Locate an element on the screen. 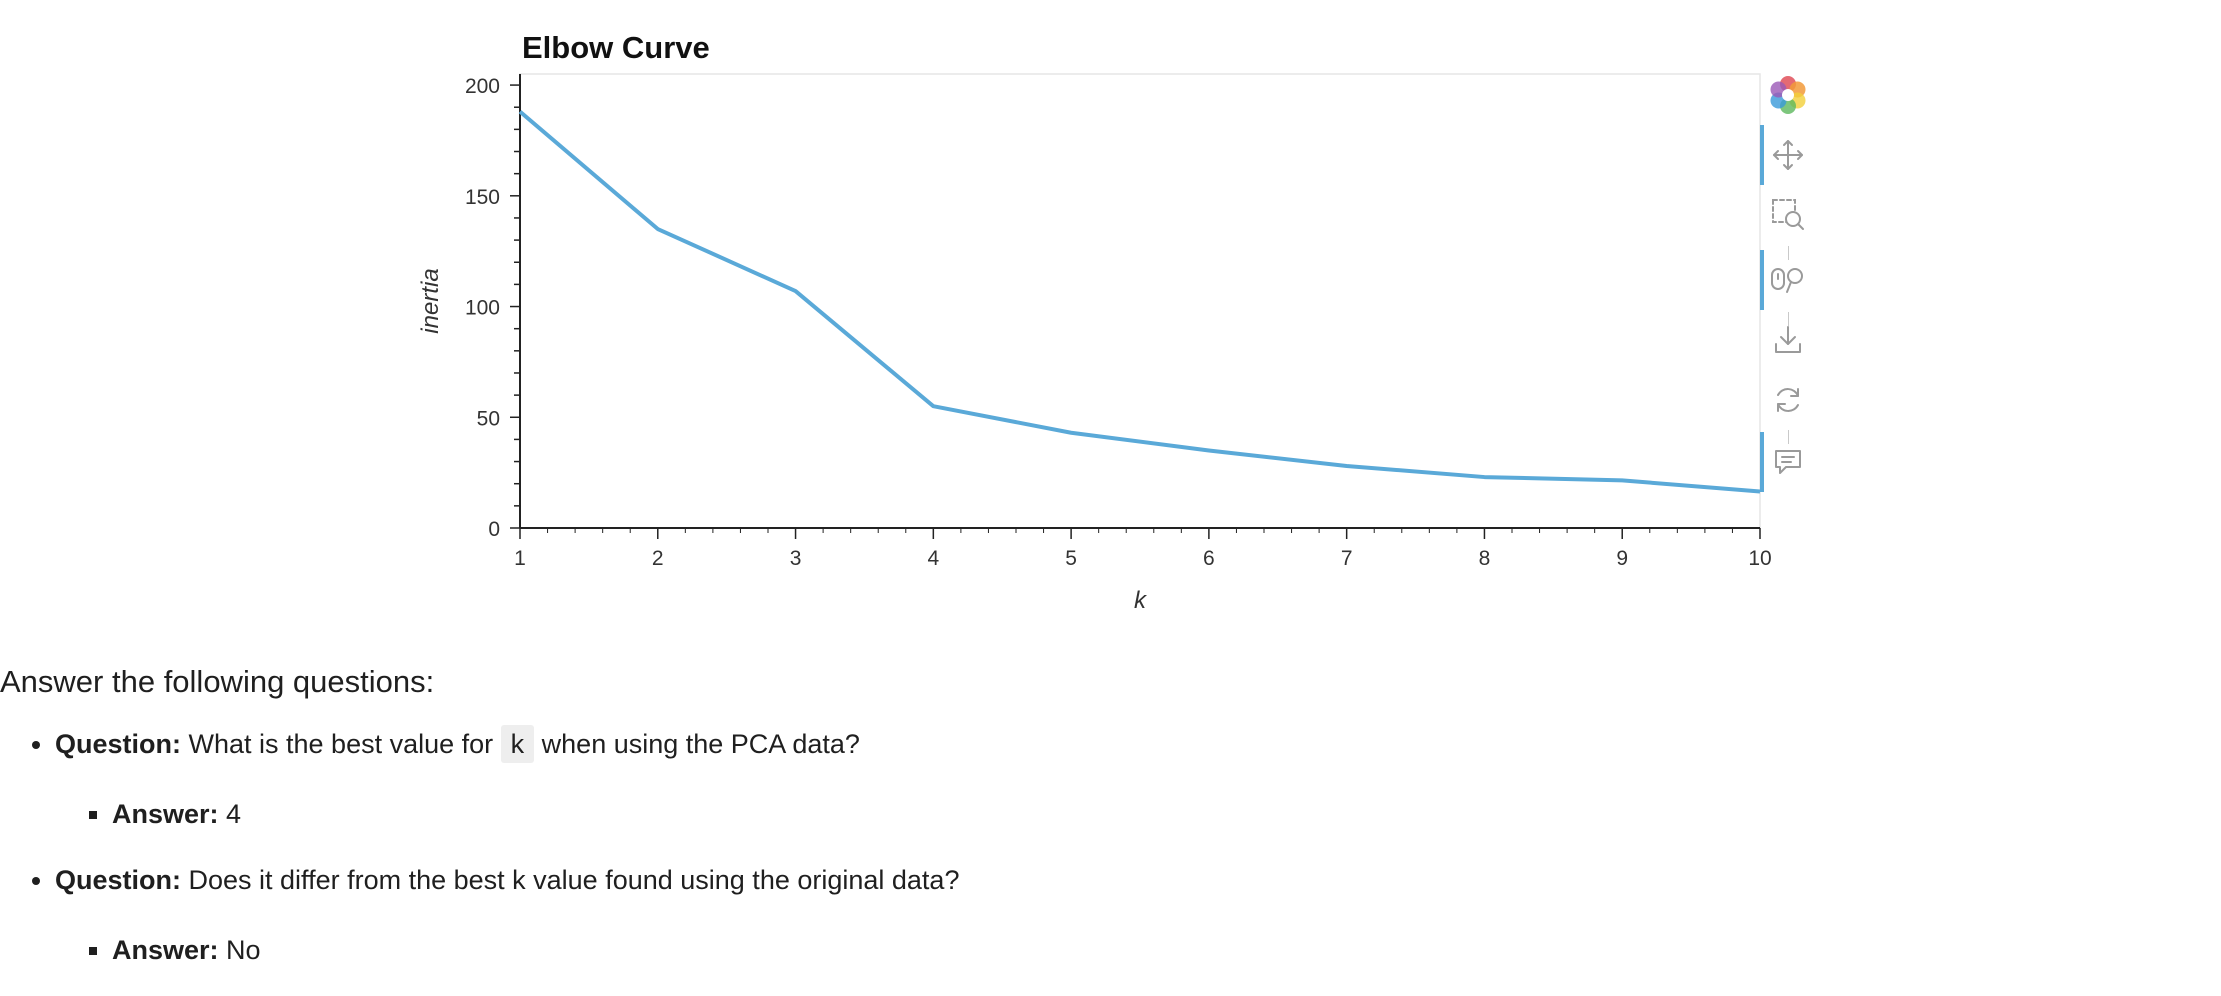 This screenshot has width=2221, height=996. reset-icon is located at coordinates (1788, 400).